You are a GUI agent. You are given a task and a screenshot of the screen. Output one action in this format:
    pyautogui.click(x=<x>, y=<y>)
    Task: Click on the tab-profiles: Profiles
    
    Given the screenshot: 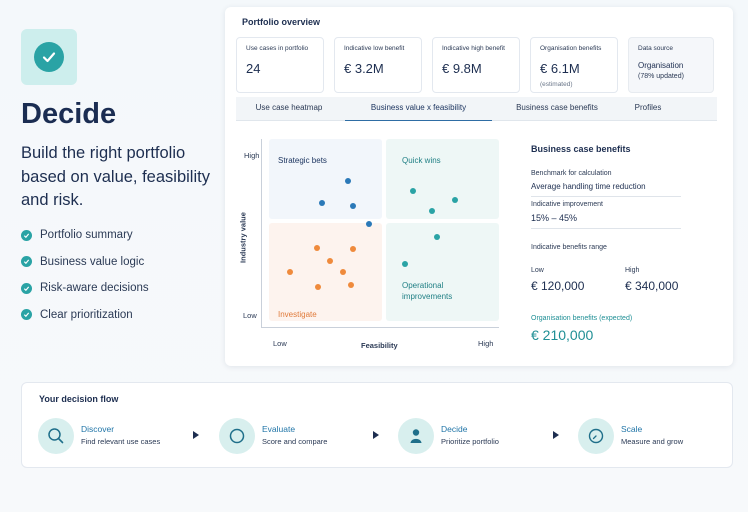 What is the action you would take?
    pyautogui.click(x=648, y=107)
    